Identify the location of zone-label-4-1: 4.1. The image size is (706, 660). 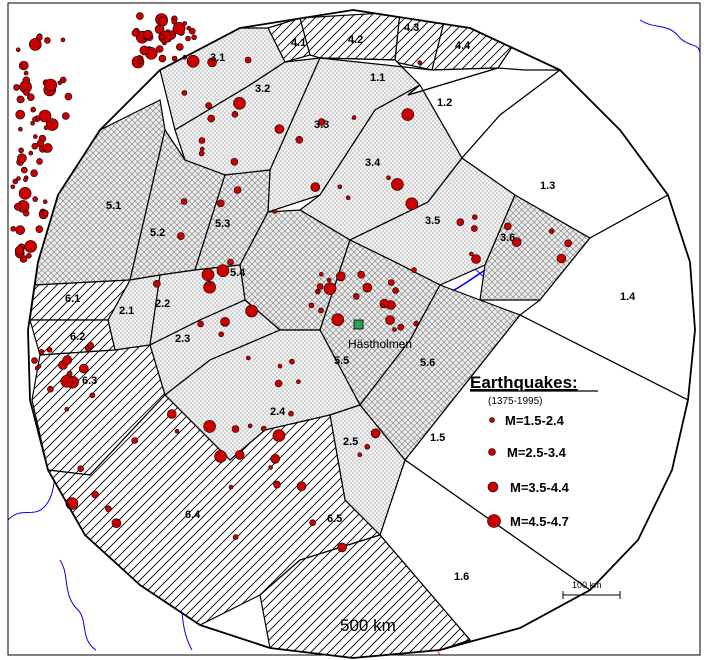
(298, 43).